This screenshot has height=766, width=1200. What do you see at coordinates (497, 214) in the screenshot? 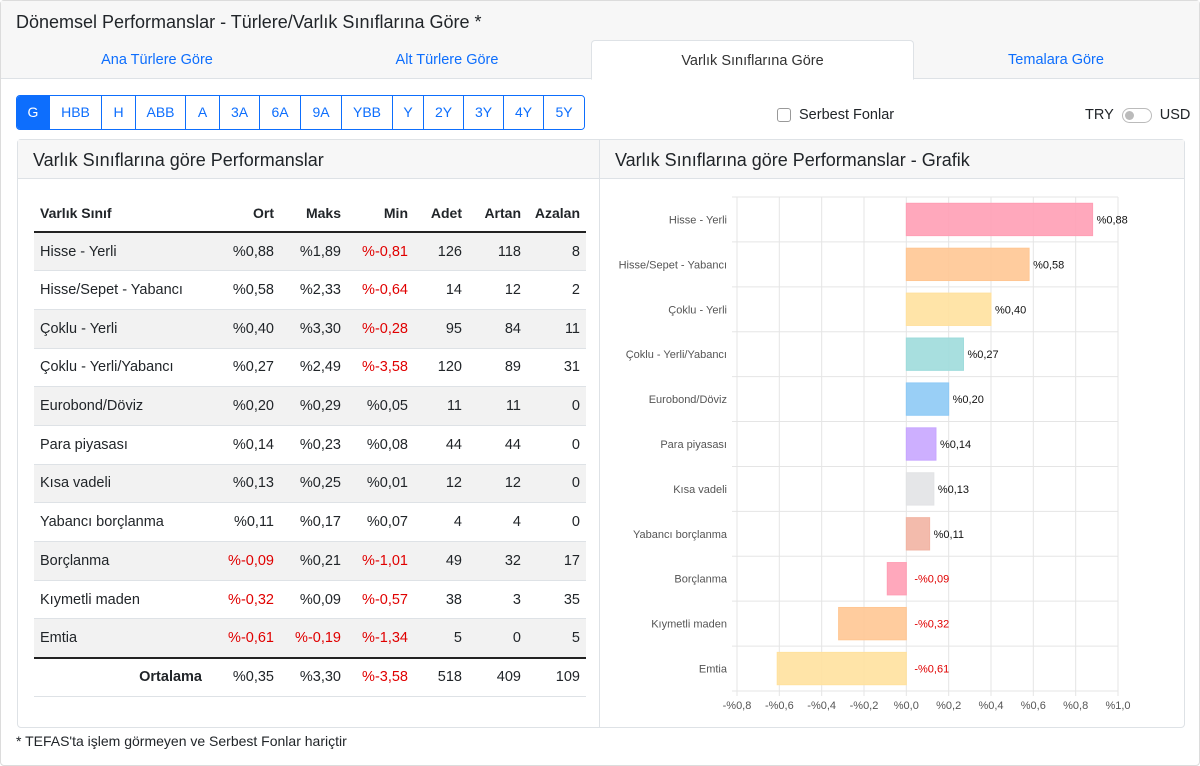
I see `col-artan: Artan` at bounding box center [497, 214].